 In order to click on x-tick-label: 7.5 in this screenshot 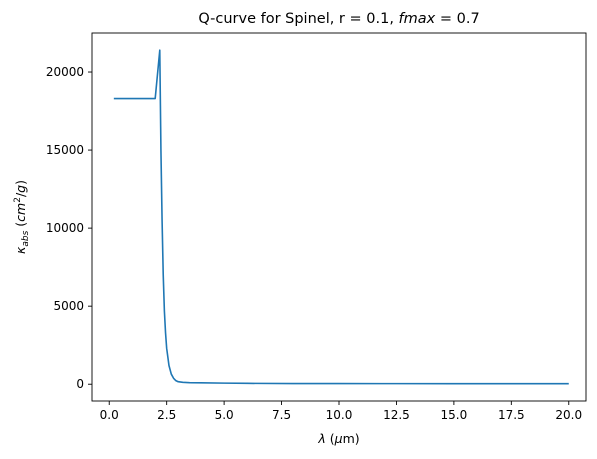, I will do `click(281, 415)`.